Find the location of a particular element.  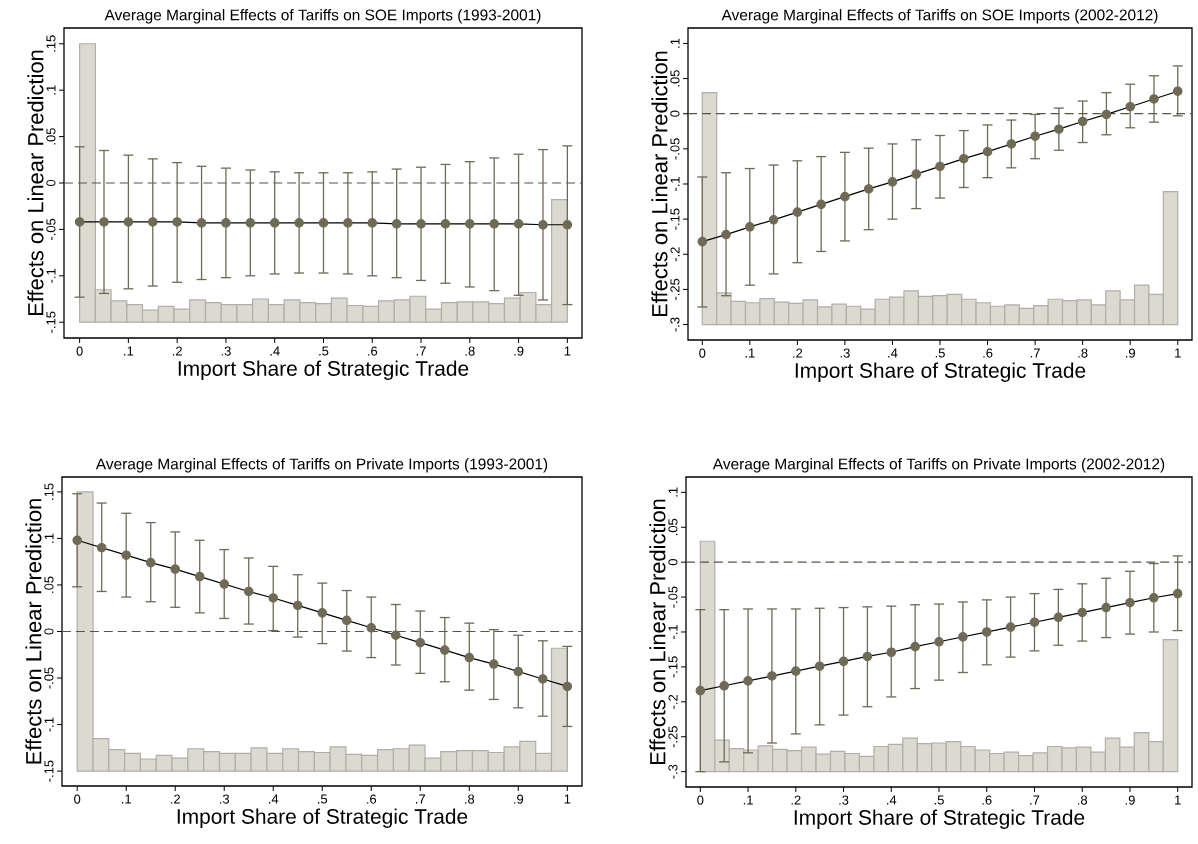

y-tick-label: -.25 is located at coordinates (675, 289).